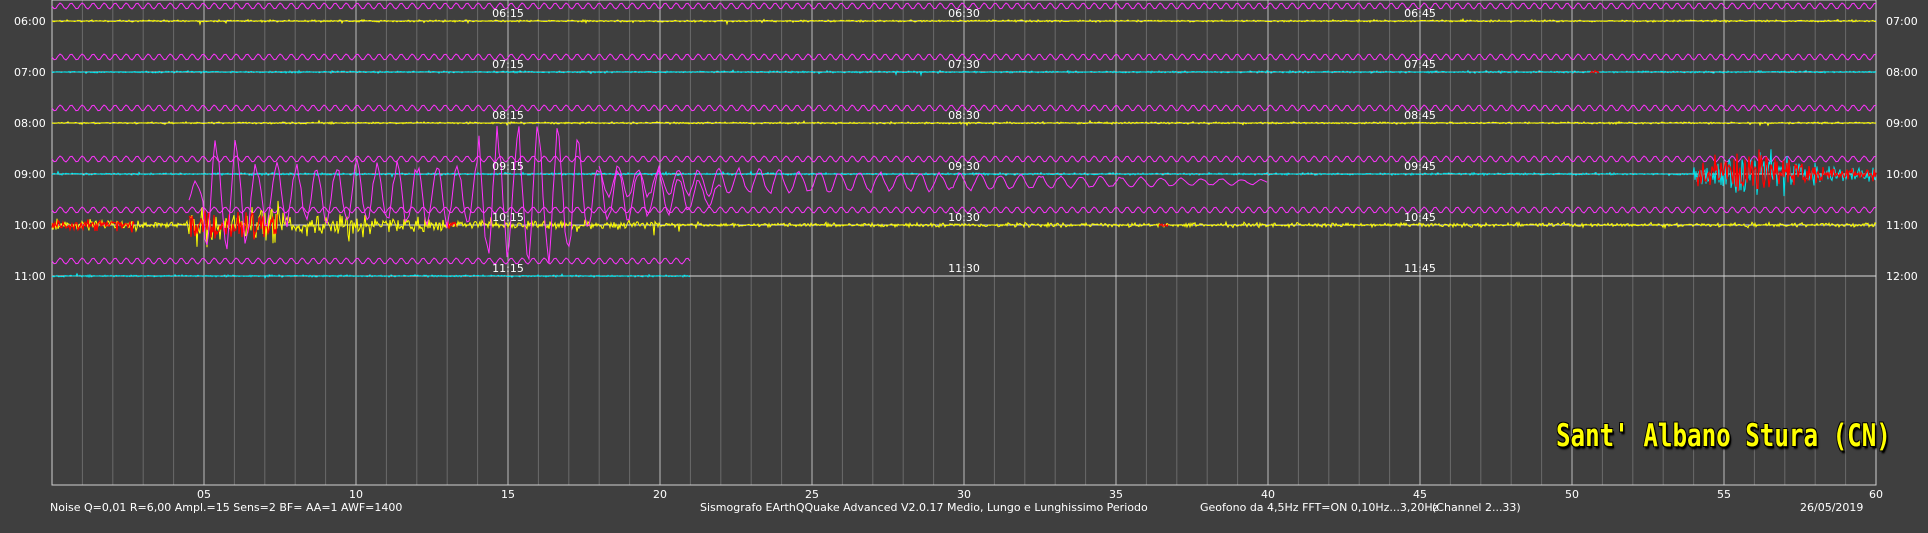 This screenshot has width=1928, height=533. I want to click on right-hour-label: 11:00, so click(1902, 225).